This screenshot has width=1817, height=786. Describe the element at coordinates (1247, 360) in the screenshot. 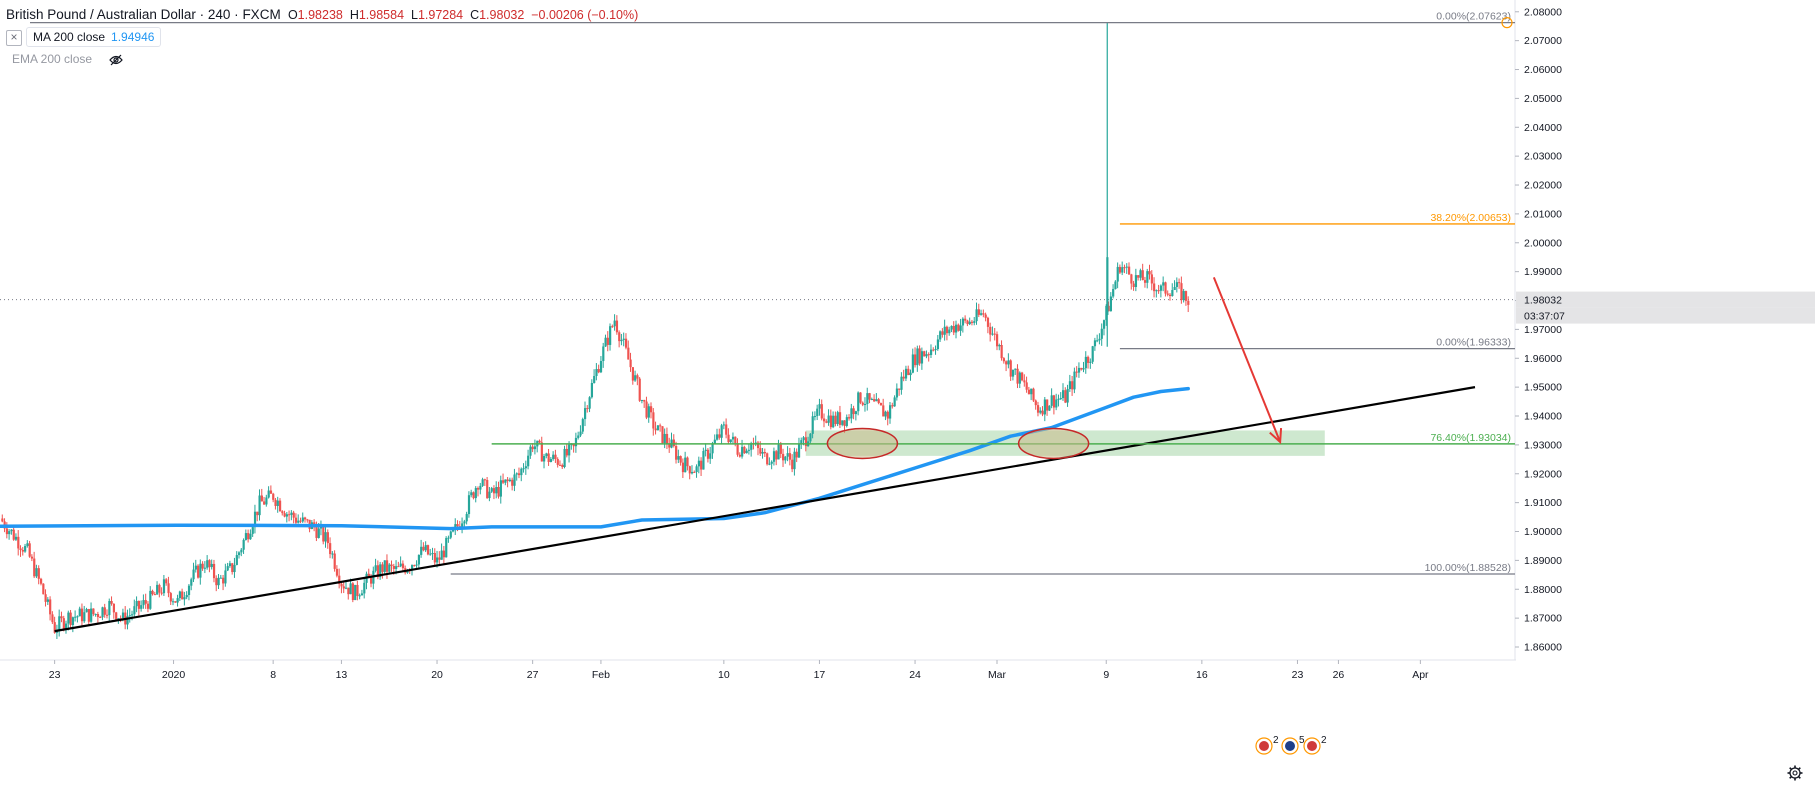

I see `arrow-shaft` at that location.